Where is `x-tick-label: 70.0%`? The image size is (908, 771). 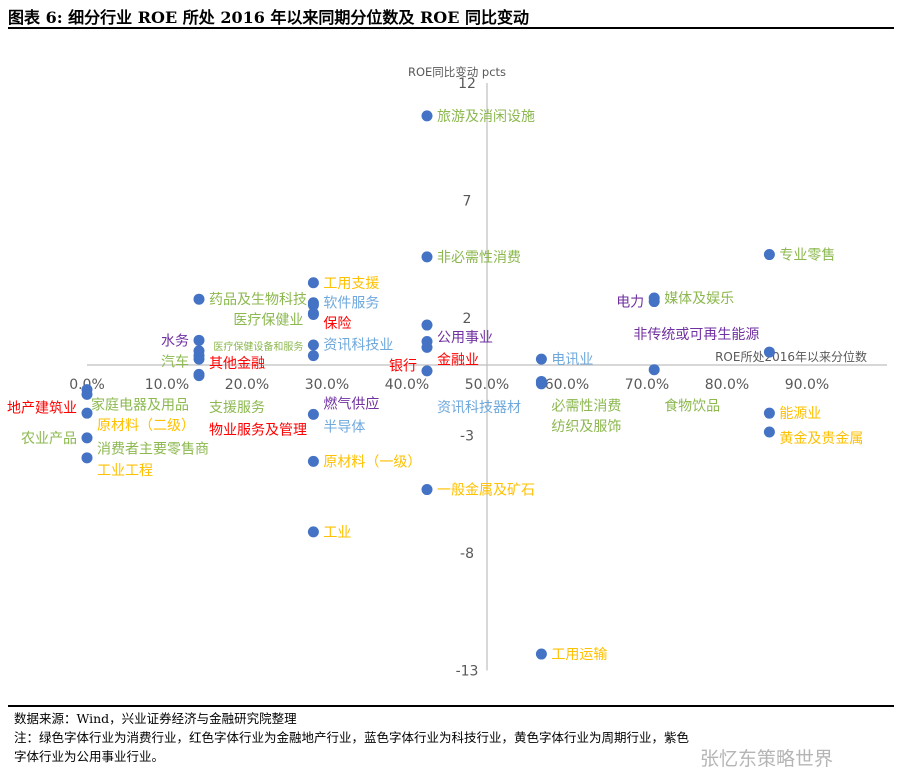 x-tick-label: 70.0% is located at coordinates (647, 385).